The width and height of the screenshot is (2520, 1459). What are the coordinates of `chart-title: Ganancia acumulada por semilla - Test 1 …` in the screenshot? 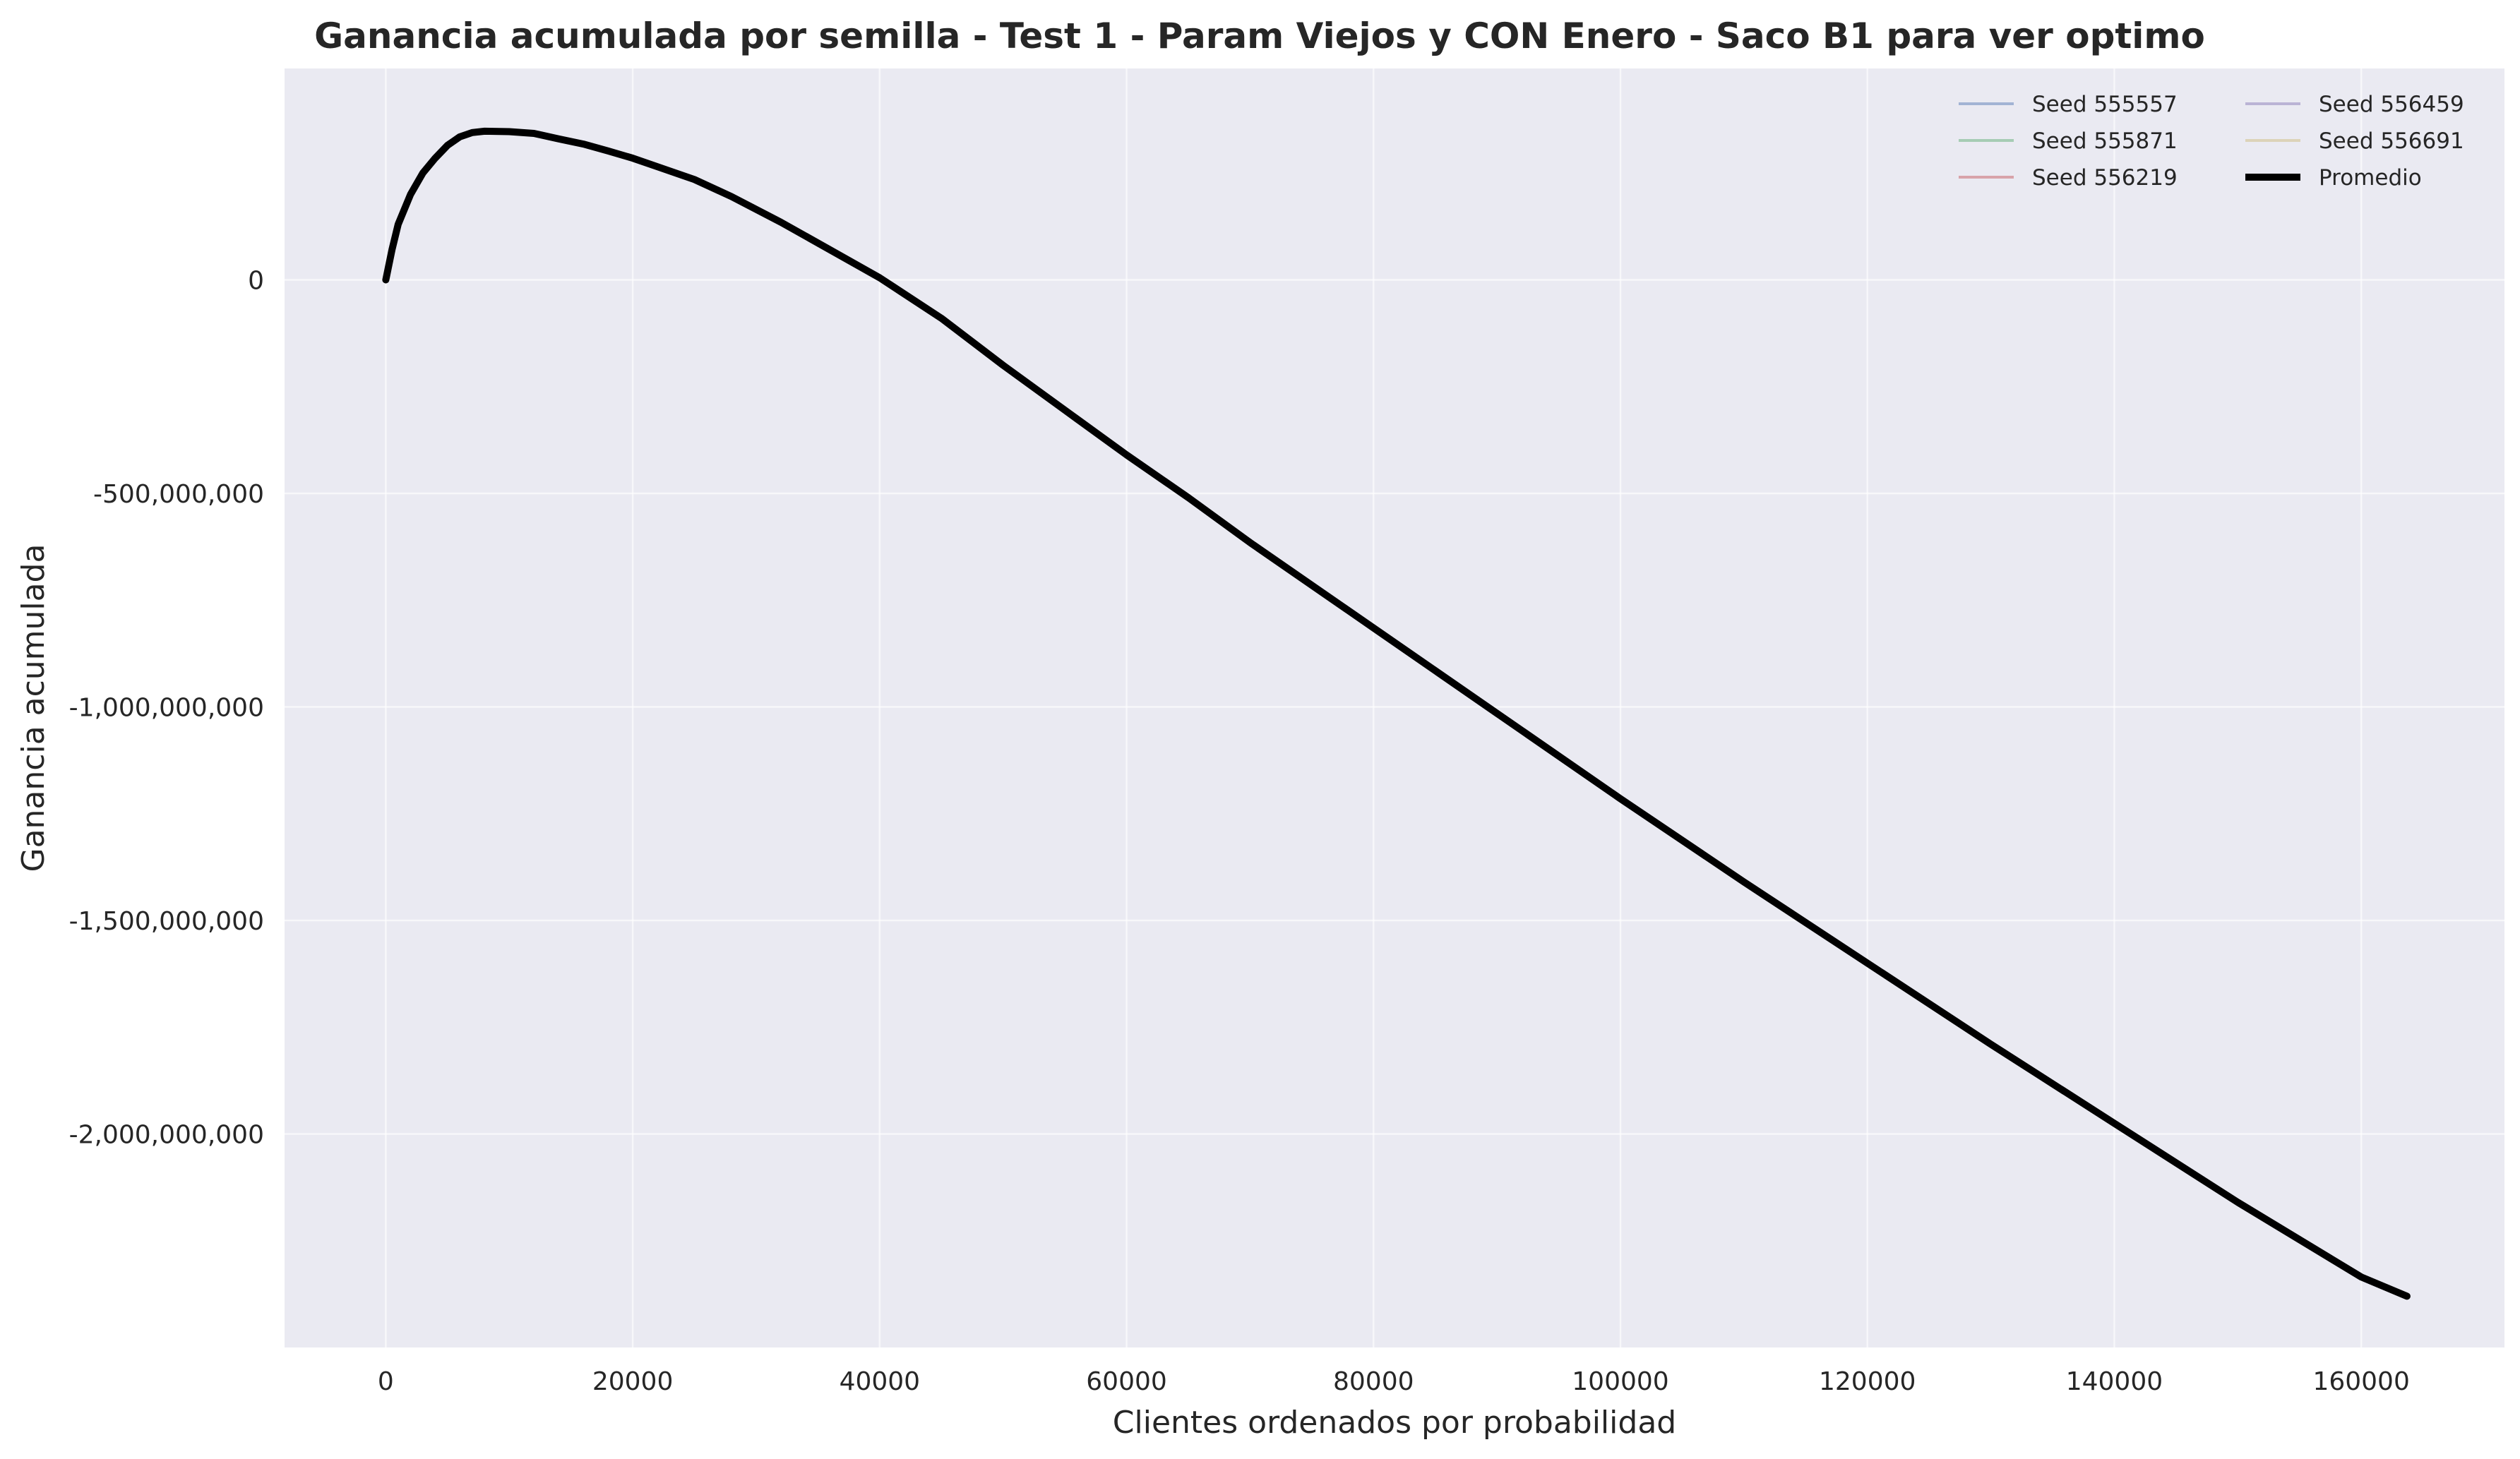 It's located at (1260, 36).